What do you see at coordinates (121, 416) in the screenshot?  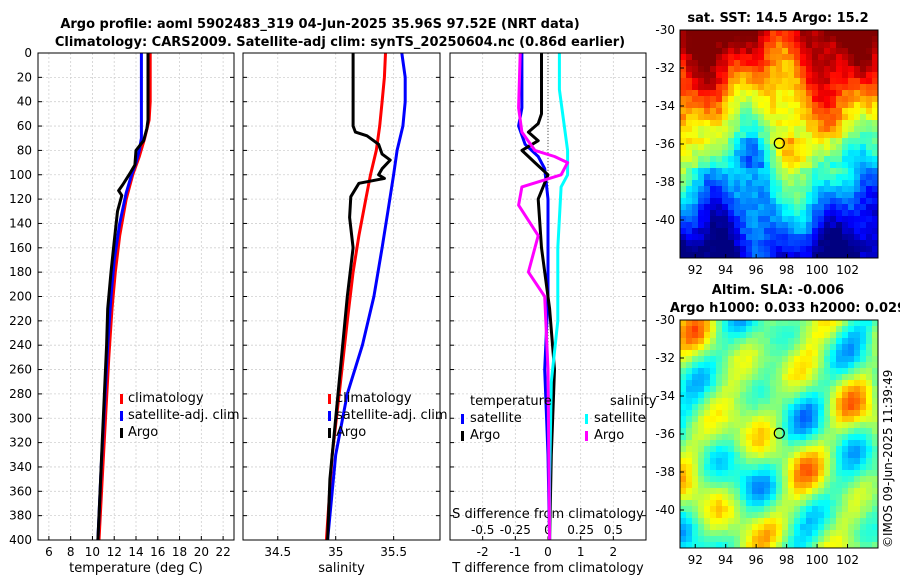 I see `legend-swatch` at bounding box center [121, 416].